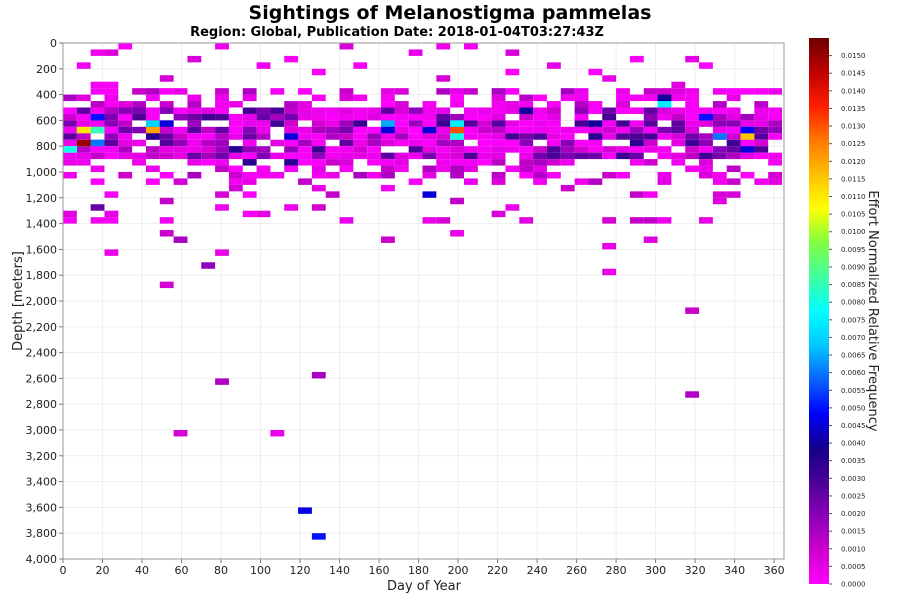  What do you see at coordinates (18, 301) in the screenshot?
I see `y-axis-label: Depth [meters]` at bounding box center [18, 301].